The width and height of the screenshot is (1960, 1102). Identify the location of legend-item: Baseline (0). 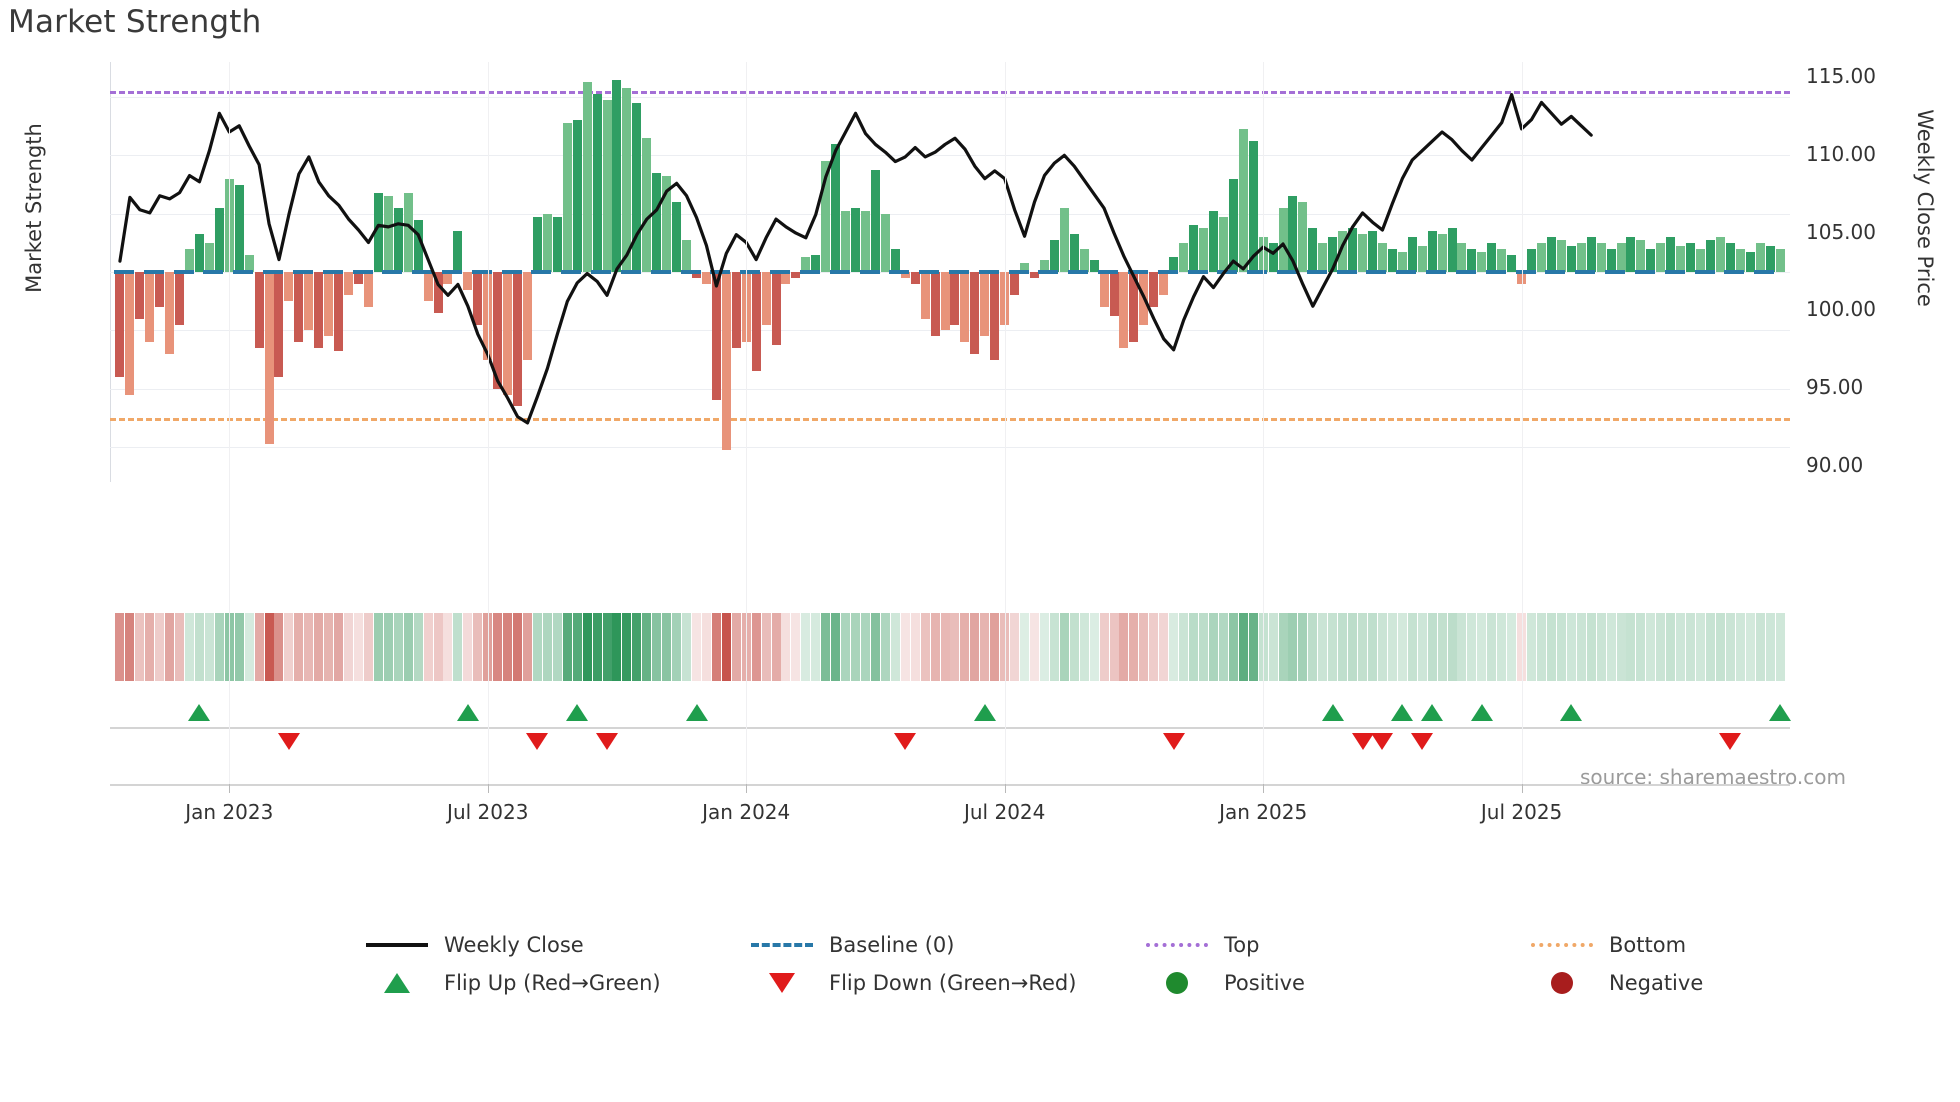
(849, 945).